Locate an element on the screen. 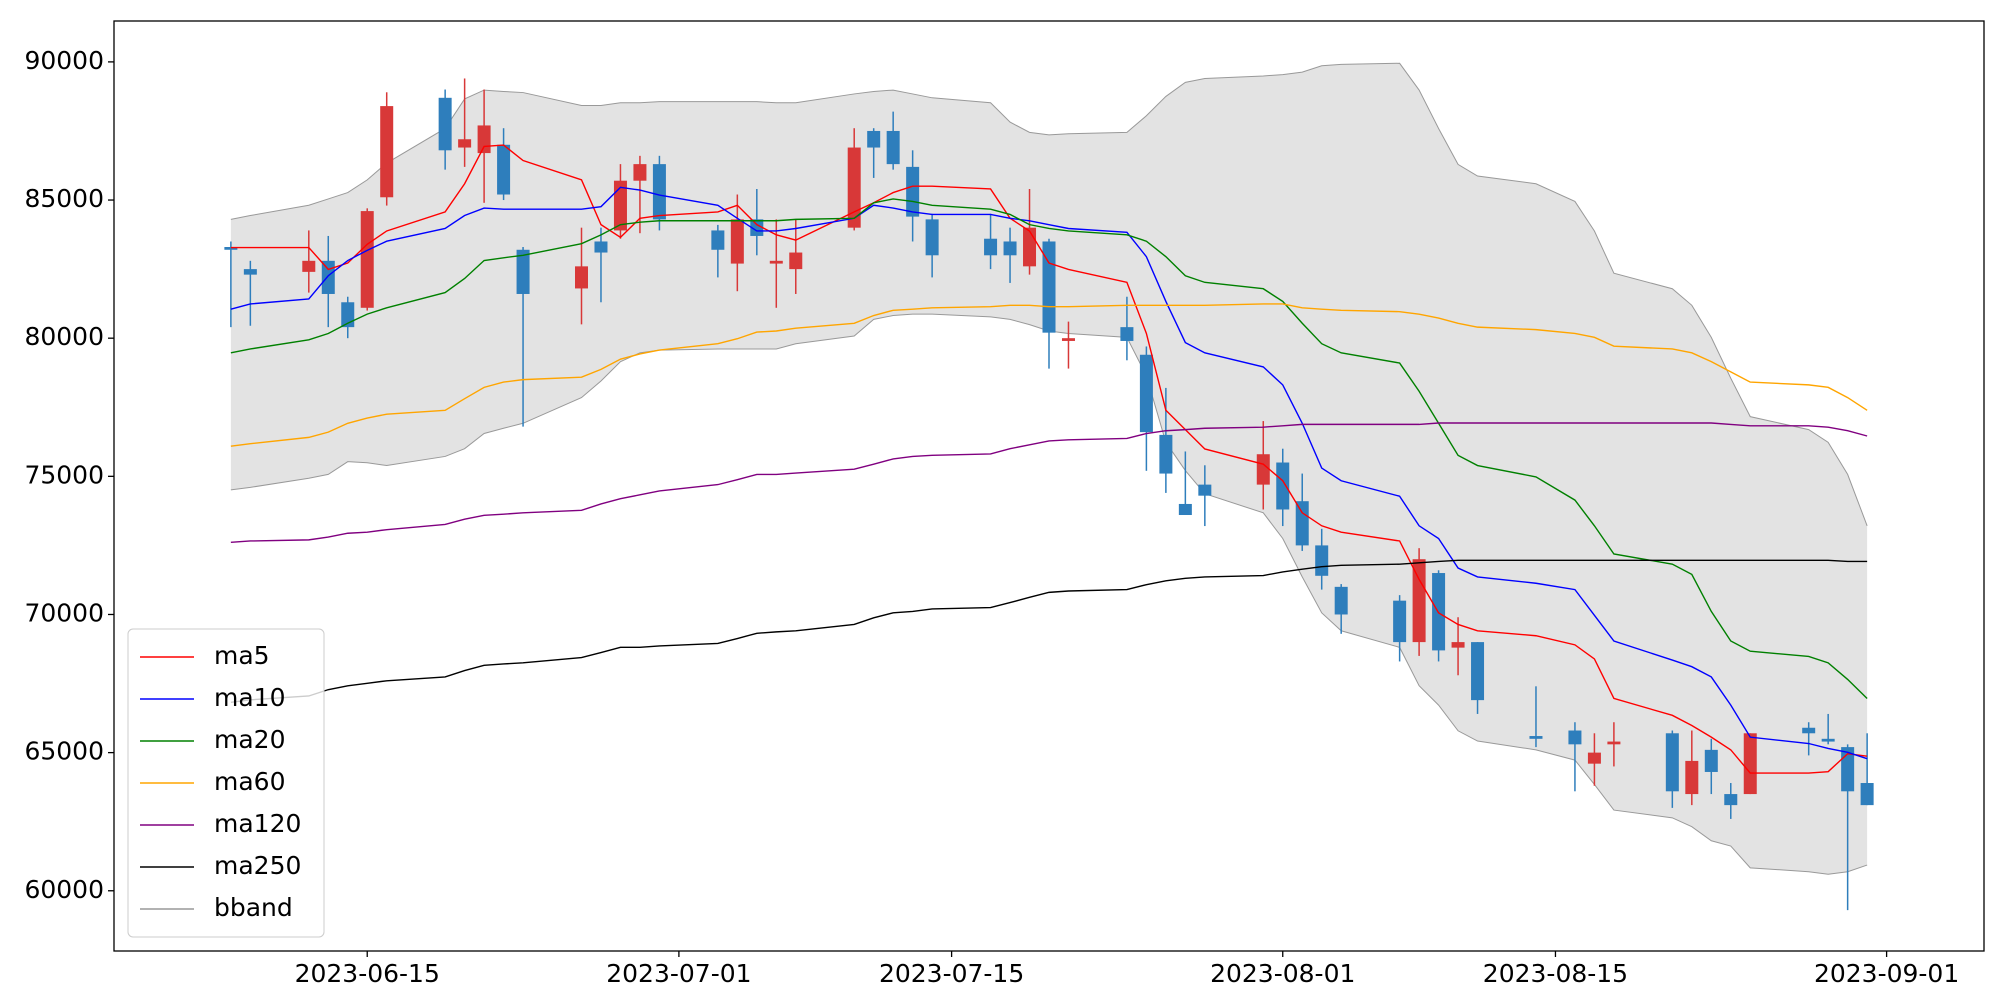 The image size is (2000, 1004). y-tick-label: 85000 is located at coordinates (64, 198).